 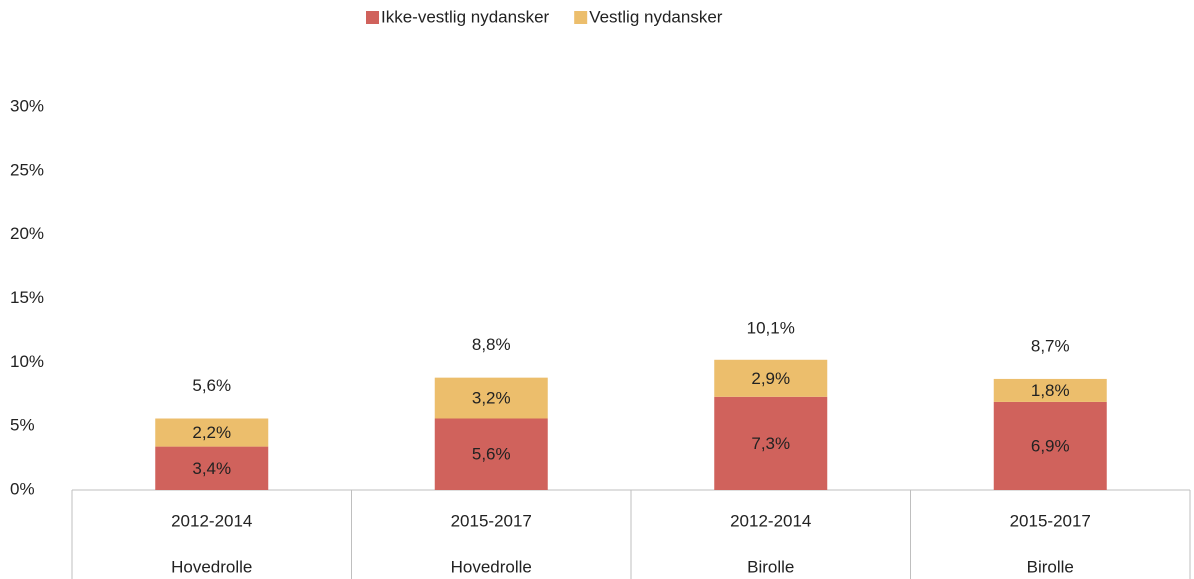 What do you see at coordinates (27, 105) in the screenshot?
I see `y-tick-label: 30%` at bounding box center [27, 105].